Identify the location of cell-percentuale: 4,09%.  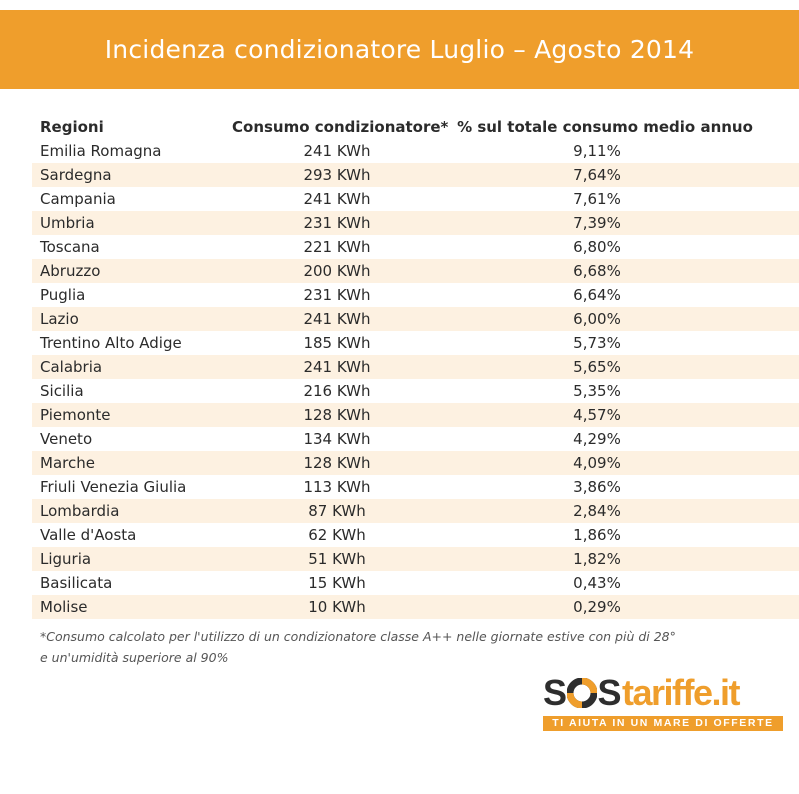
(597, 463).